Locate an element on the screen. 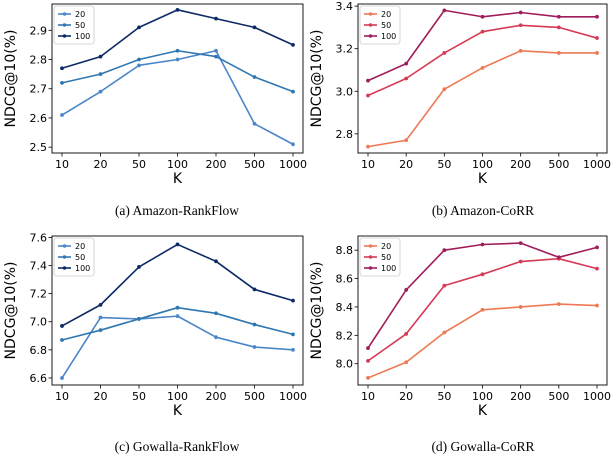  y-tick-label: 8.2 is located at coordinates (345, 335).